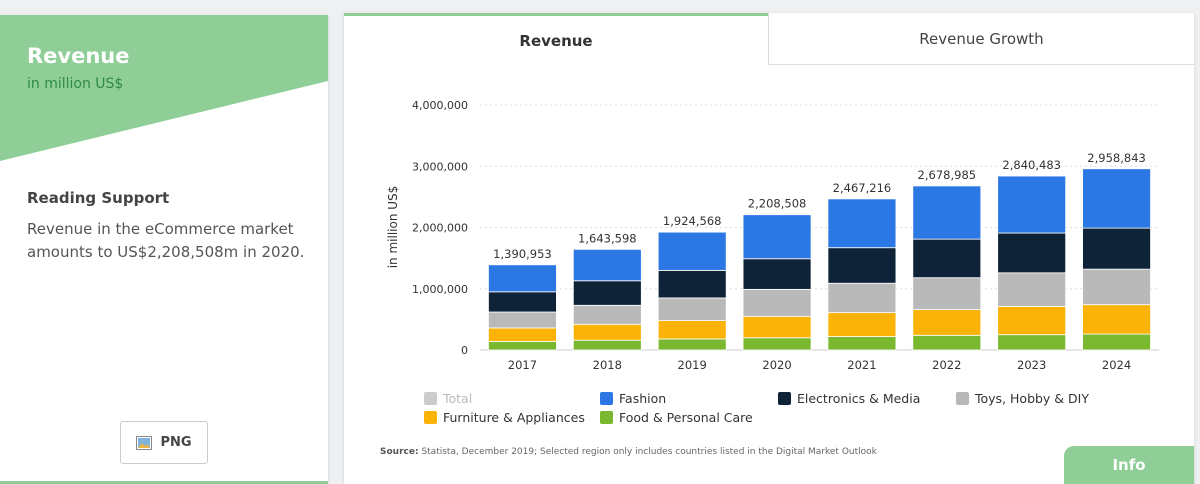  What do you see at coordinates (1031, 165) in the screenshot?
I see `total-data-label: 2,840,483` at bounding box center [1031, 165].